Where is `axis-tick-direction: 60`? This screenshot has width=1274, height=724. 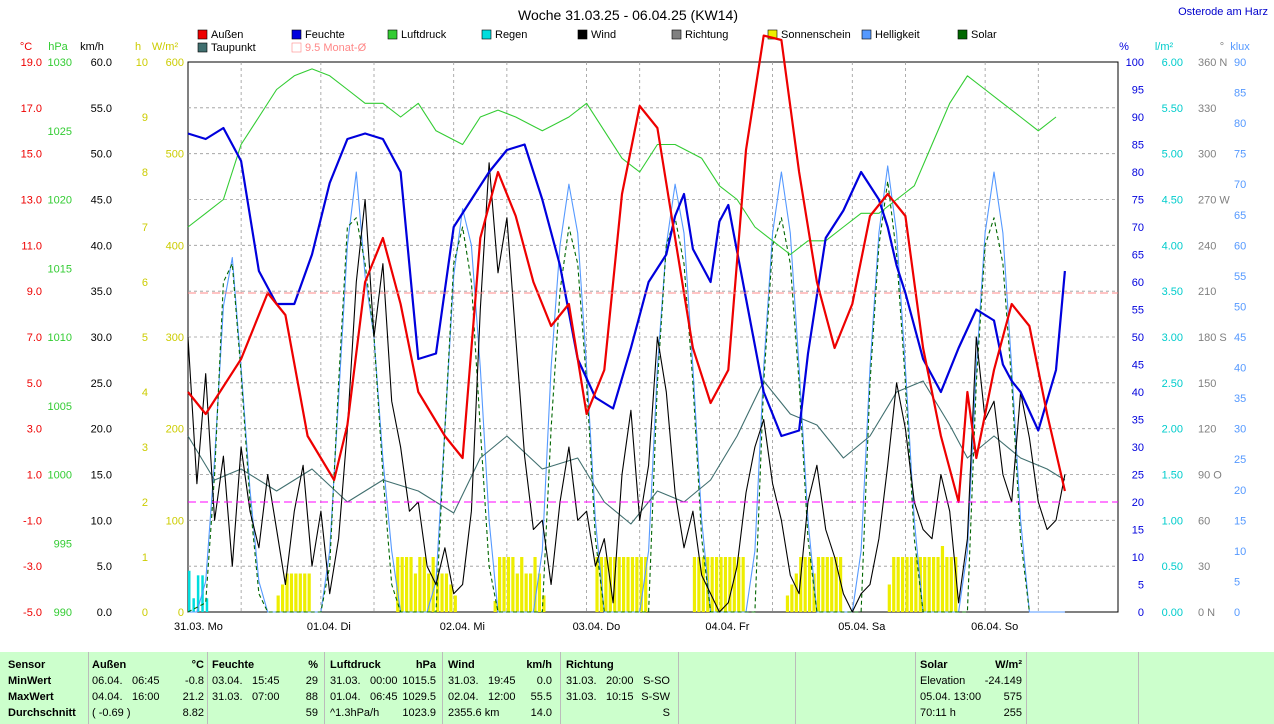
axis-tick-direction: 60 is located at coordinates (1204, 521).